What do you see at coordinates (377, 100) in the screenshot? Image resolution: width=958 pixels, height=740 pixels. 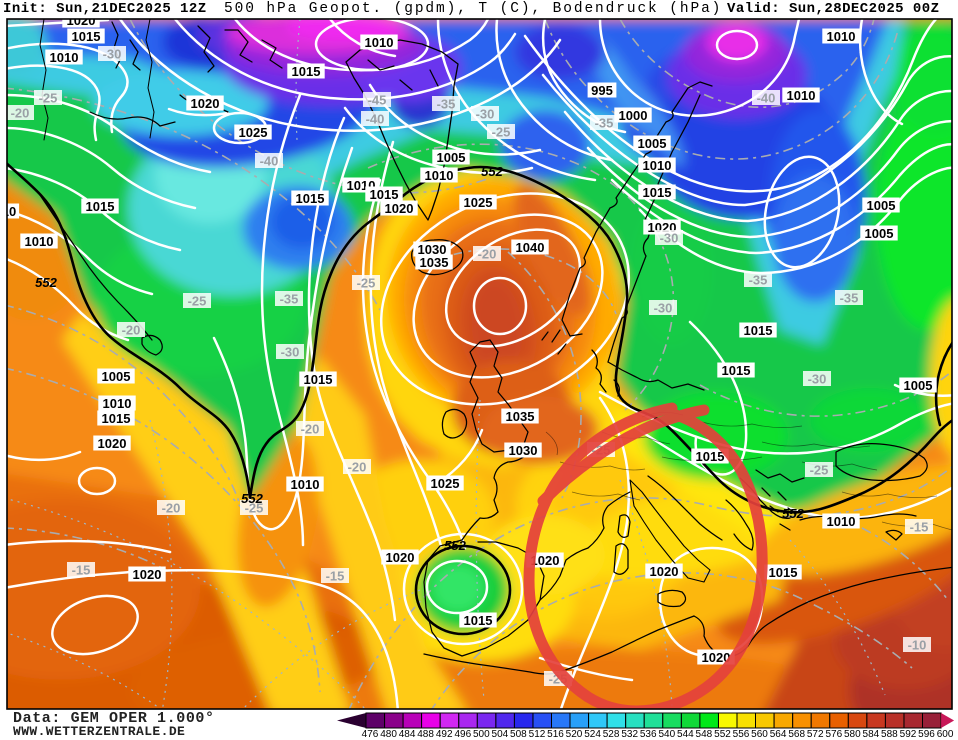 I see `svg-text: -45` at bounding box center [377, 100].